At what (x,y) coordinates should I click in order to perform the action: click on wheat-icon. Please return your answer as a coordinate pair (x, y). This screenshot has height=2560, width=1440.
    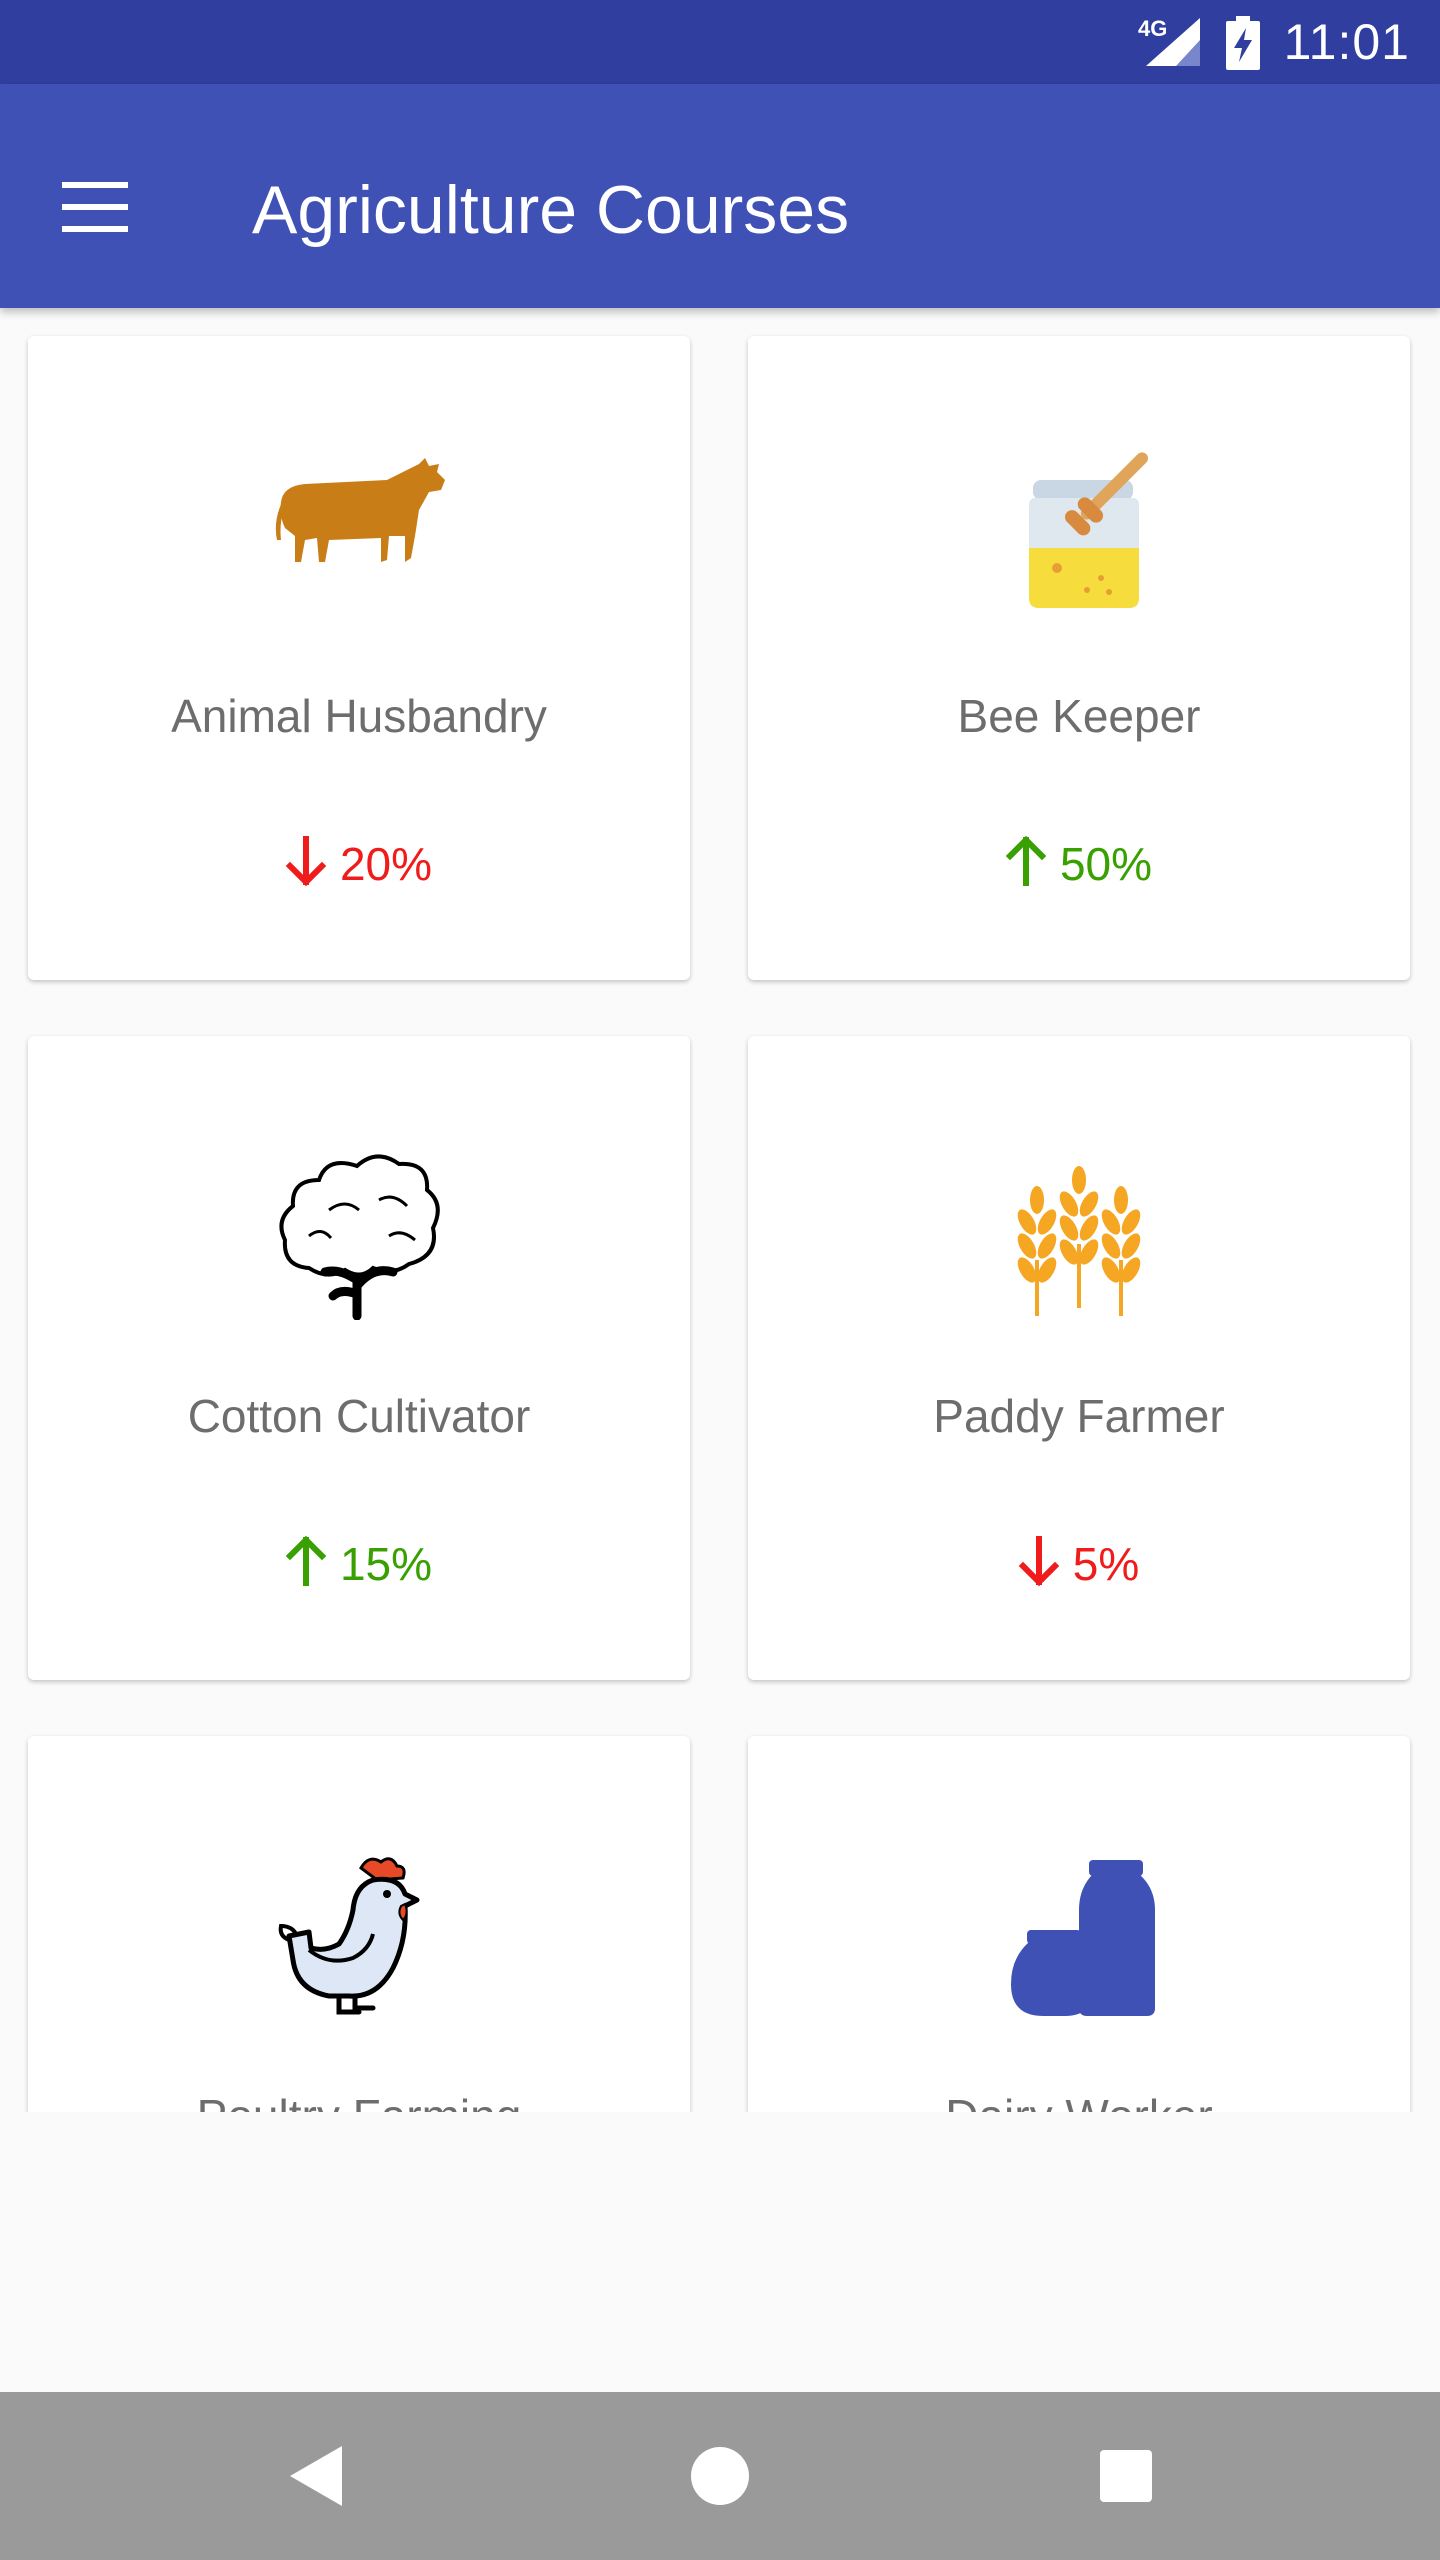
    Looking at the image, I should click on (1079, 1241).